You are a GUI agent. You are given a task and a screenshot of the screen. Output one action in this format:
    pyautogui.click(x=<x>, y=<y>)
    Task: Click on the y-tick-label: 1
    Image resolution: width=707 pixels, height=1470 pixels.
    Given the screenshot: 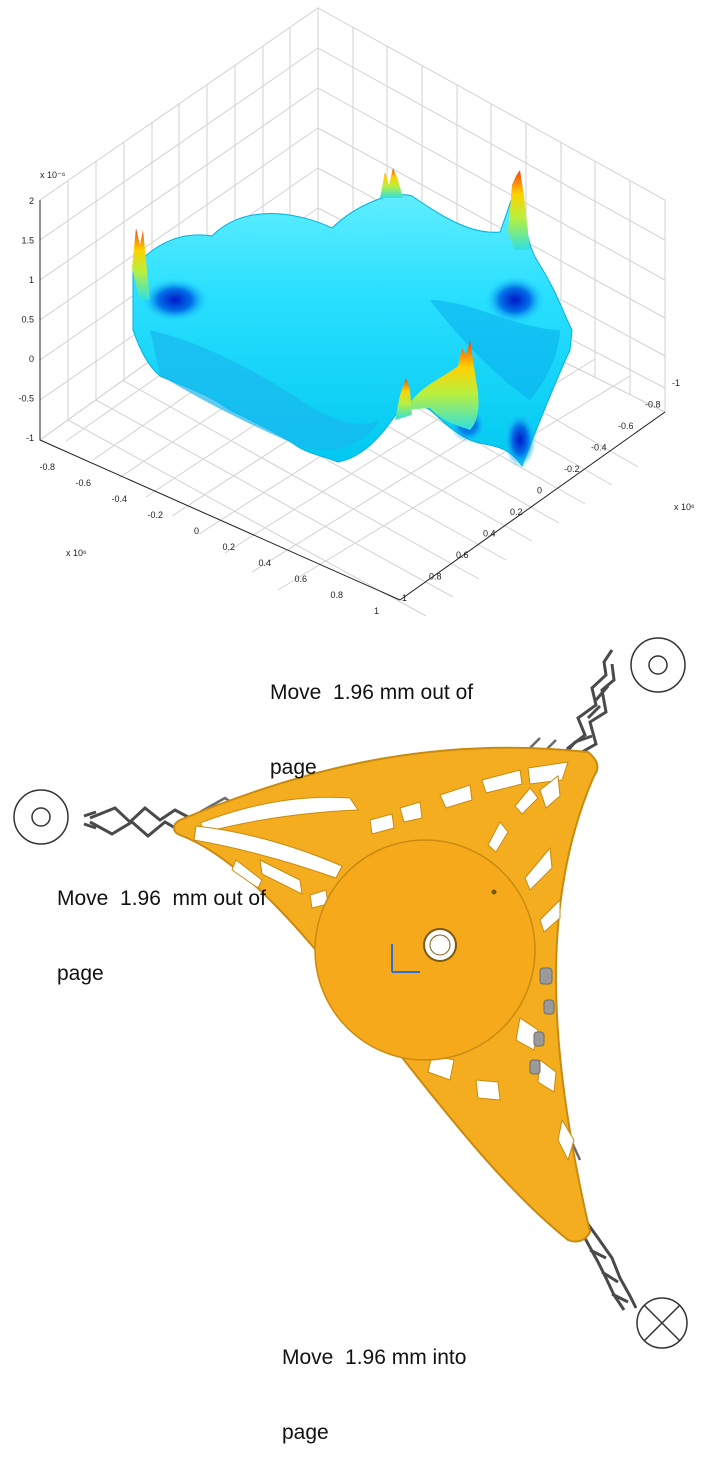 What is the action you would take?
    pyautogui.click(x=404, y=598)
    